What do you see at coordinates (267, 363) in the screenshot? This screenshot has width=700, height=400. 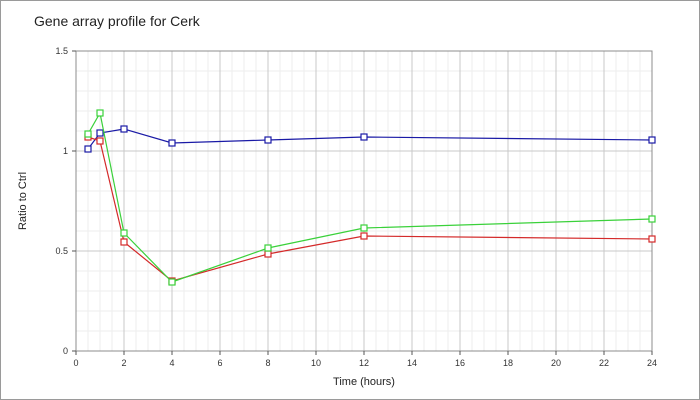 I see `x-tick-label: 8` at bounding box center [267, 363].